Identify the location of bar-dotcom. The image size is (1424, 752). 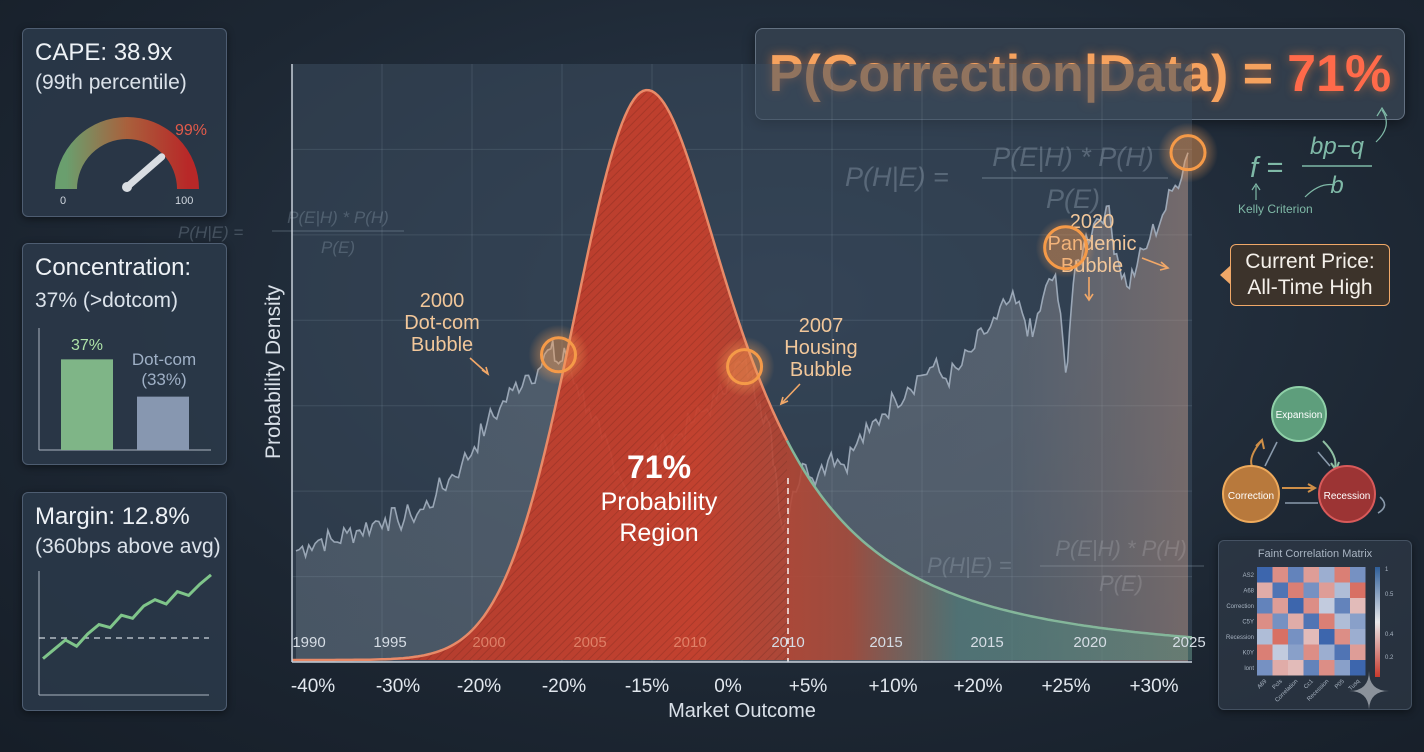
(163, 423).